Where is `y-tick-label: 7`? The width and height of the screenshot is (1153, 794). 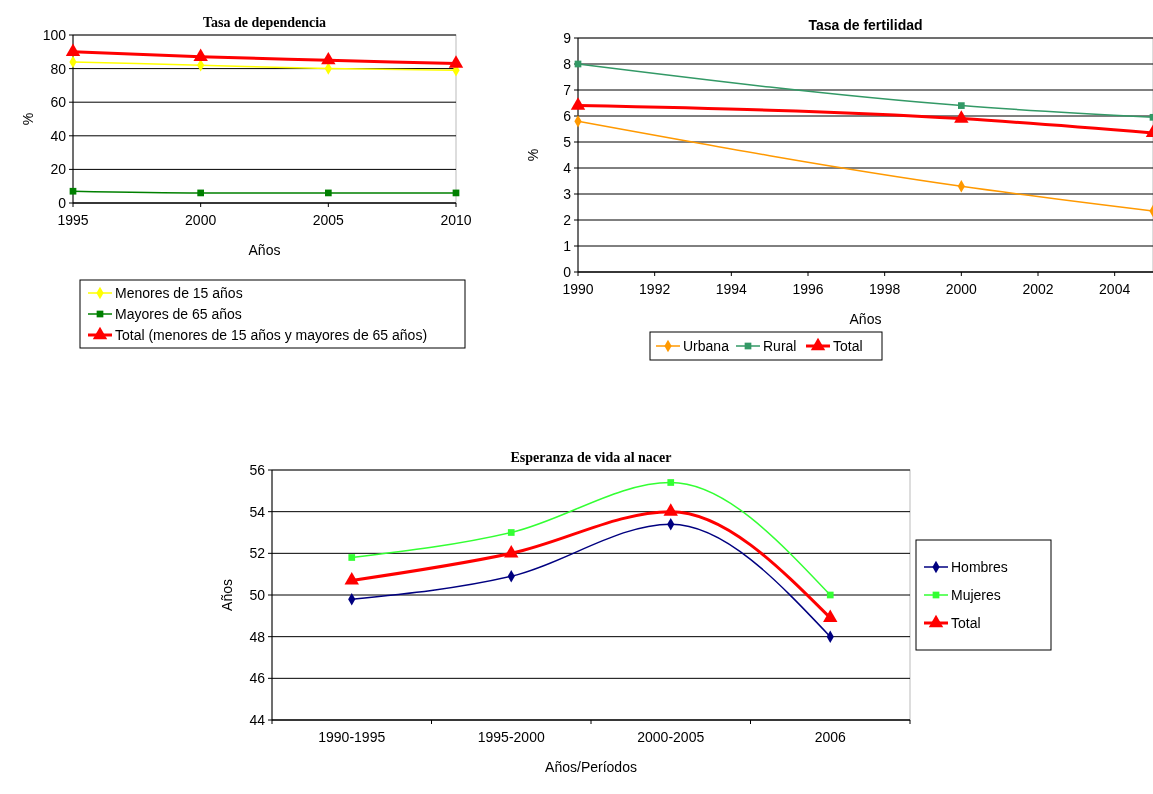
y-tick-label: 7 is located at coordinates (567, 89).